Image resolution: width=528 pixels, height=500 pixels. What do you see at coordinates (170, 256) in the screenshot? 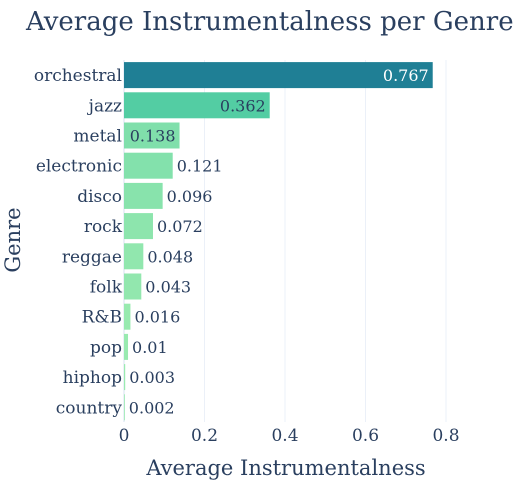
I see `data-label: 0.048` at bounding box center [170, 256].